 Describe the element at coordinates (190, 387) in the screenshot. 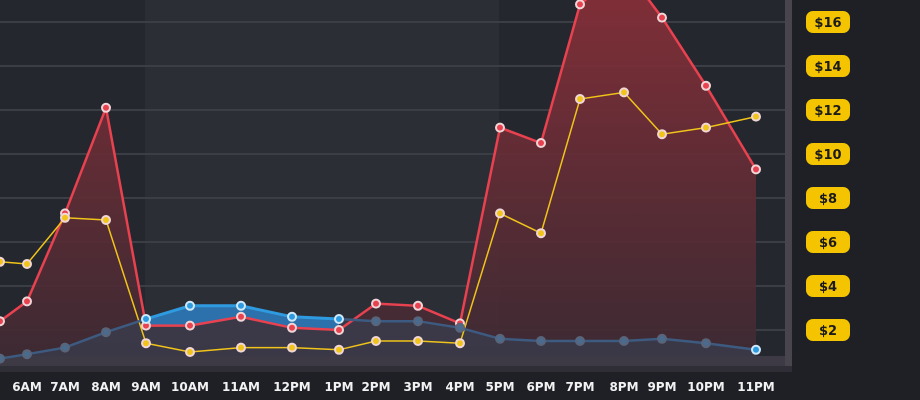

I see `x-tick-label: 10AM` at that location.